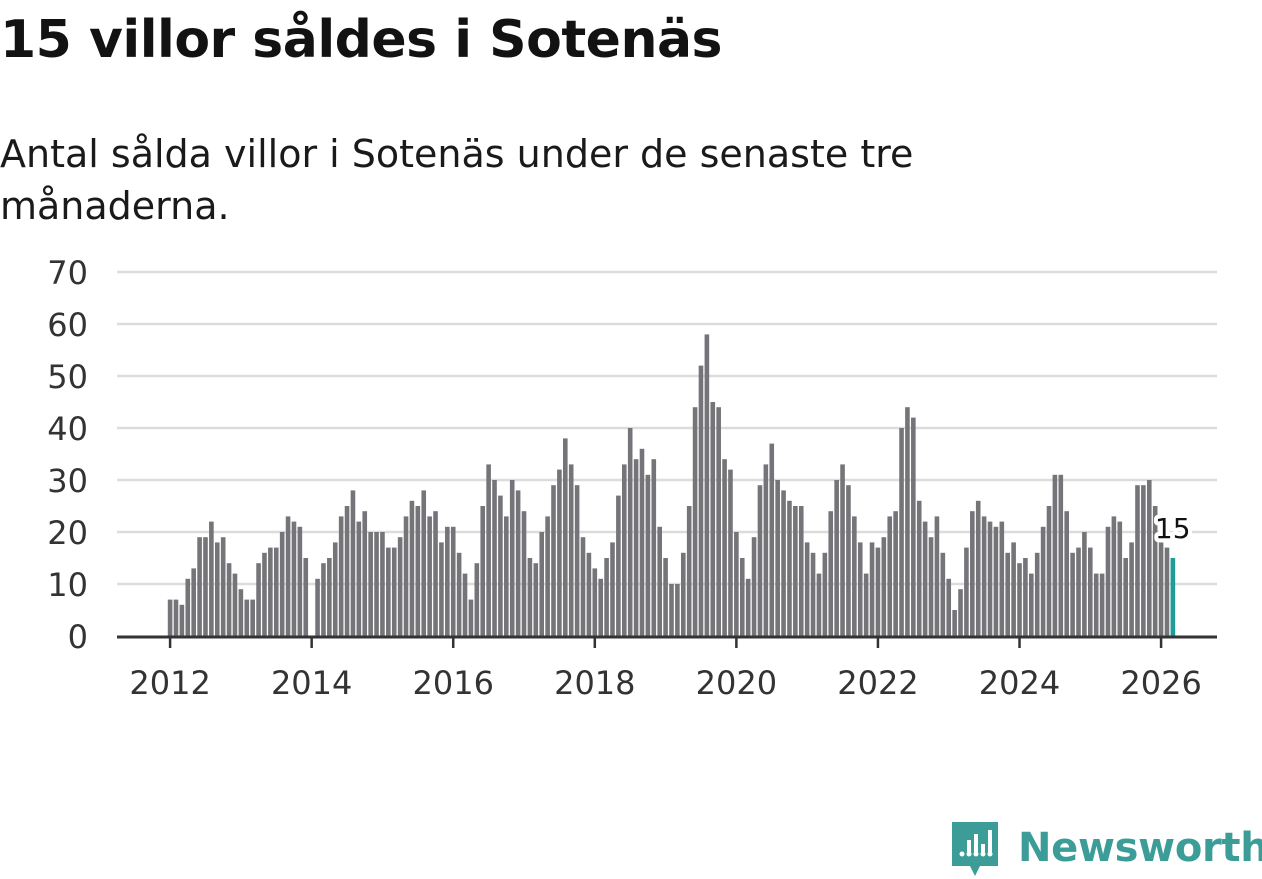 The height and width of the screenshot is (879, 1262). What do you see at coordinates (1106, 848) in the screenshot?
I see `brand-logo: Newsworthy` at bounding box center [1106, 848].